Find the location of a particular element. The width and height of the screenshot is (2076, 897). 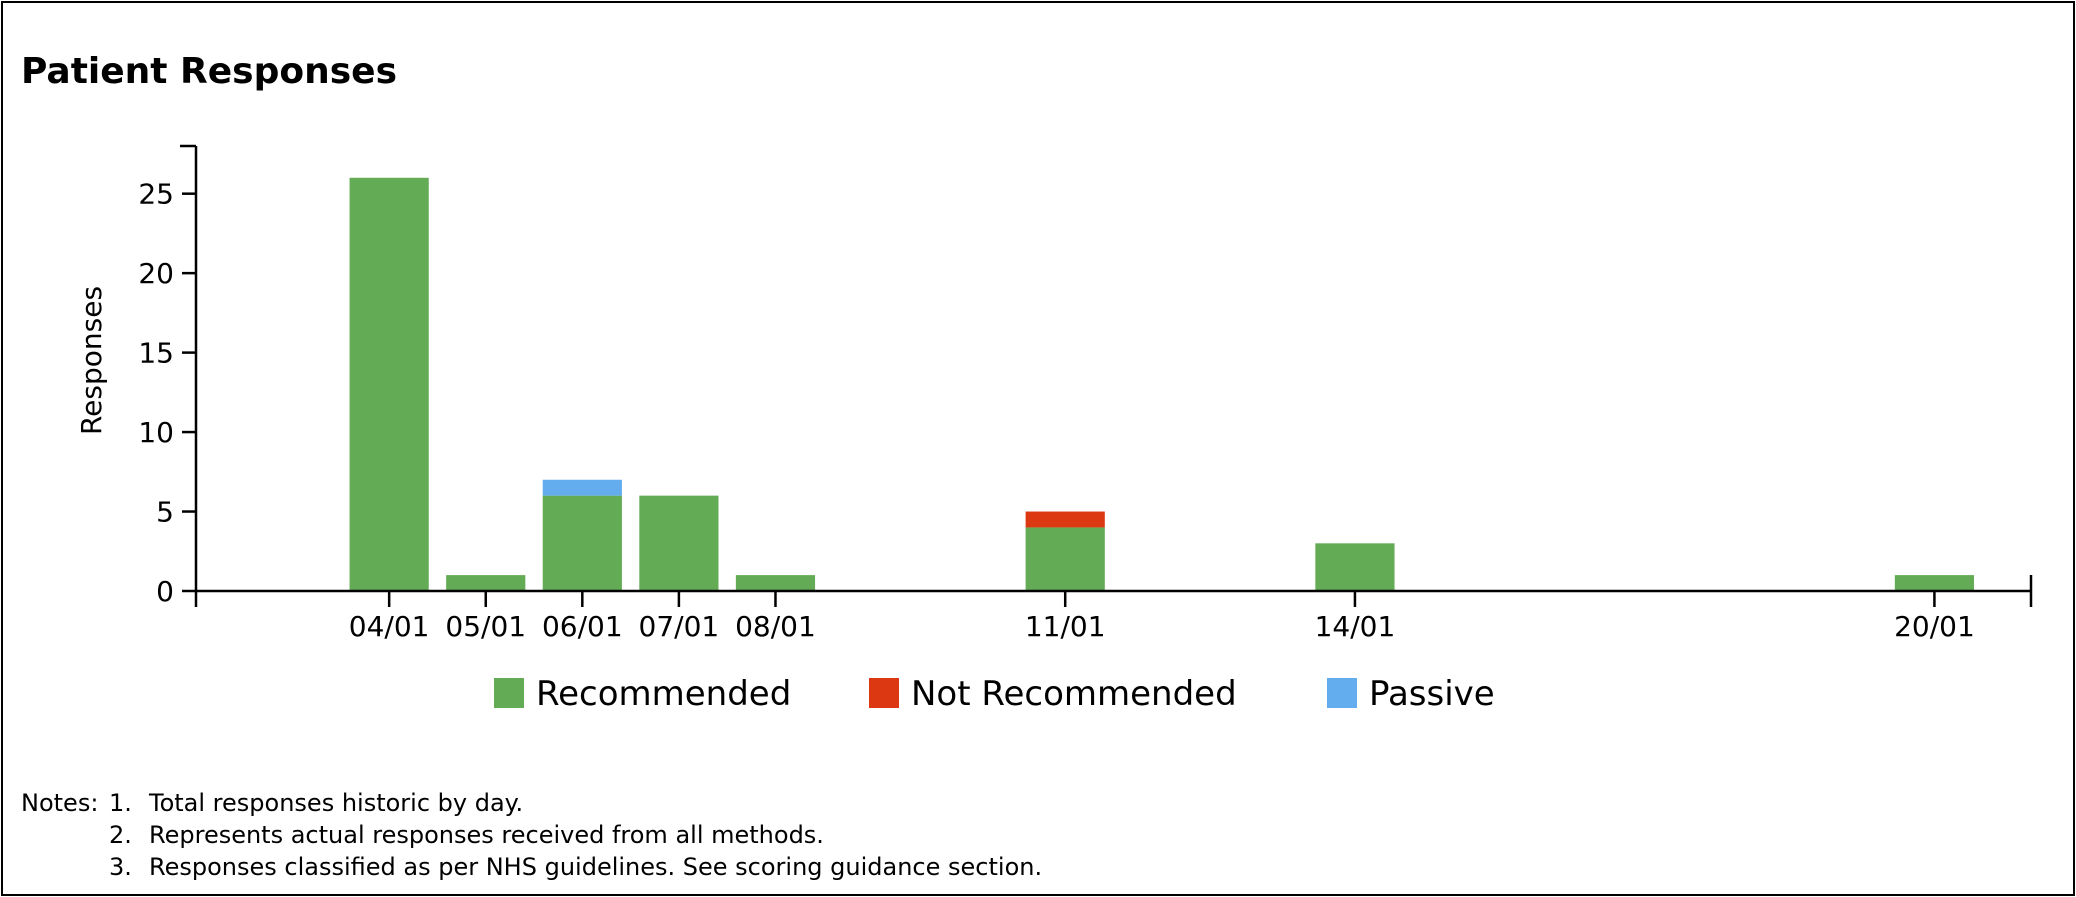

note-number: 3. is located at coordinates (120, 867).